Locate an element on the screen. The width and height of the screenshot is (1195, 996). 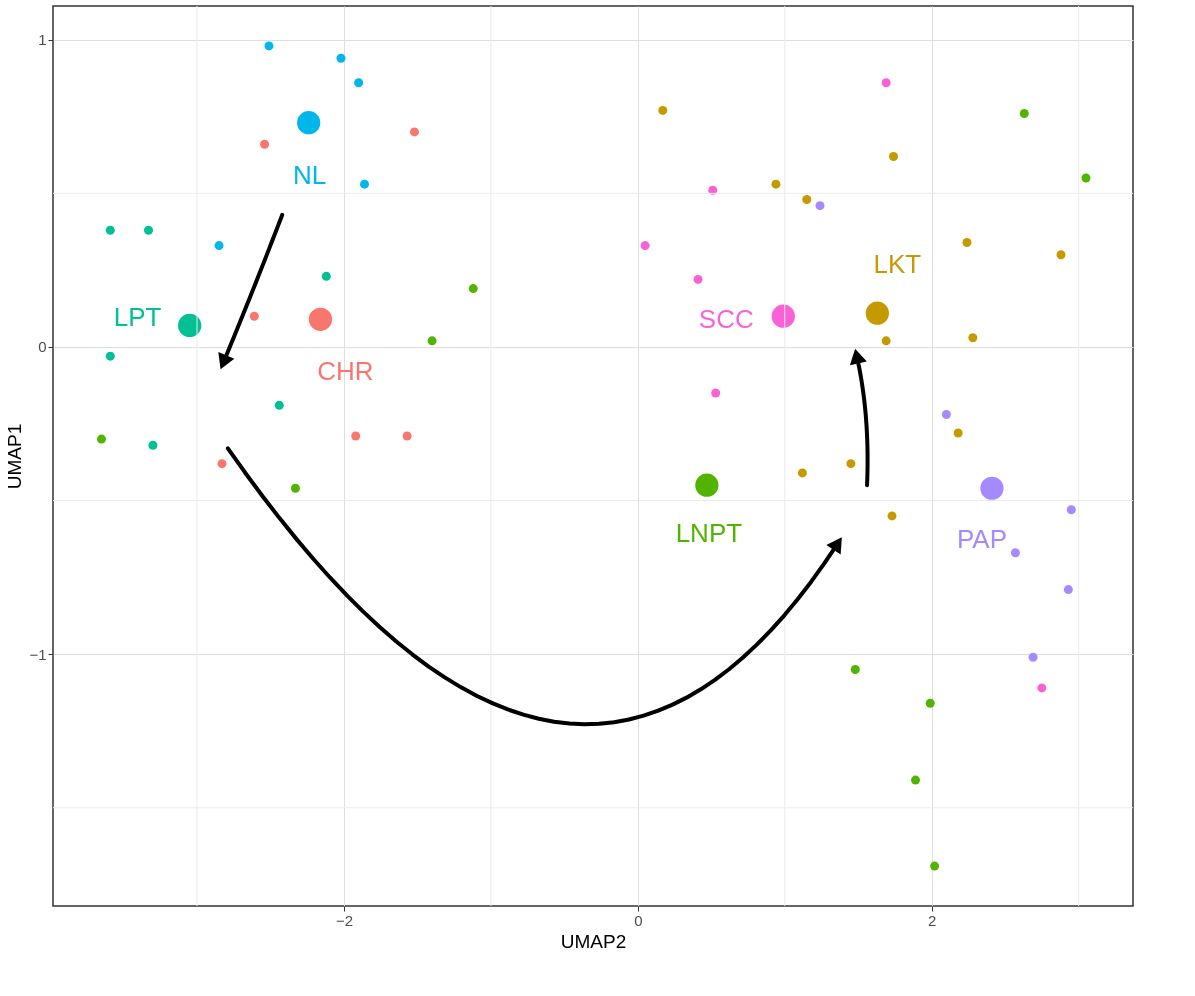
x-tick-label: 2 is located at coordinates (932, 920).